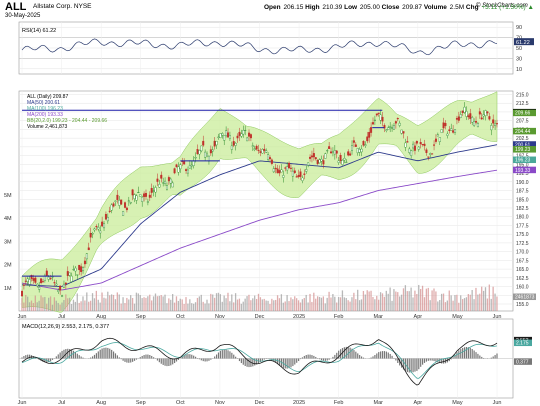 Image resolution: width=540 pixels, height=406 pixels. What do you see at coordinates (61, 403) in the screenshot?
I see `x-axis-label-bottom: Jul` at bounding box center [61, 403].